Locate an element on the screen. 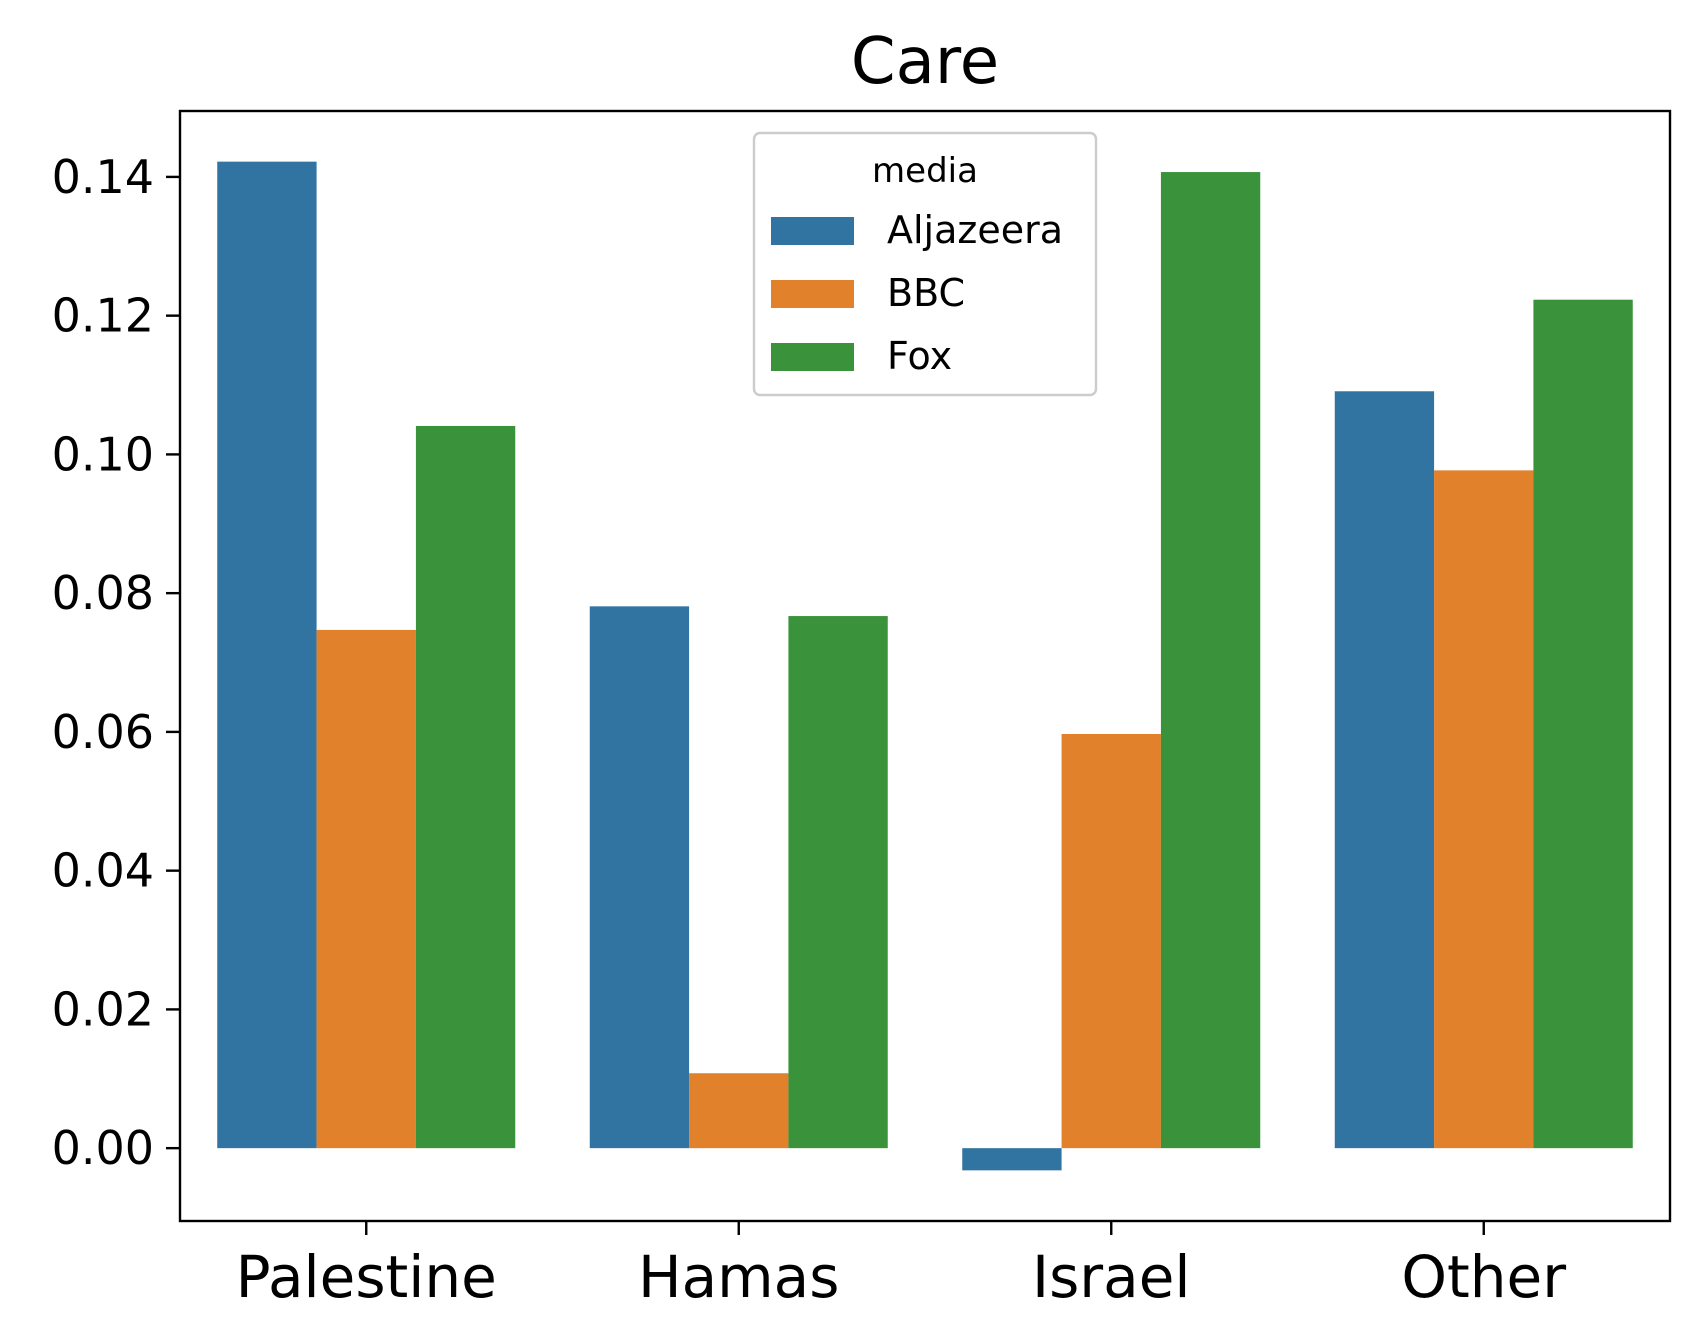 This screenshot has height=1339, width=1697. y-tick-label: 0.00 is located at coordinates (103, 1148).